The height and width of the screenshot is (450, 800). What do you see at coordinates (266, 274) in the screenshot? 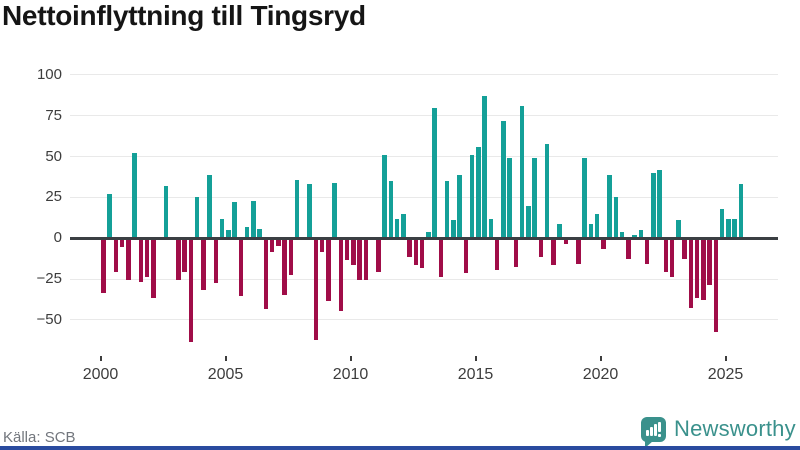
I see `bar-2006-q3` at bounding box center [266, 274].